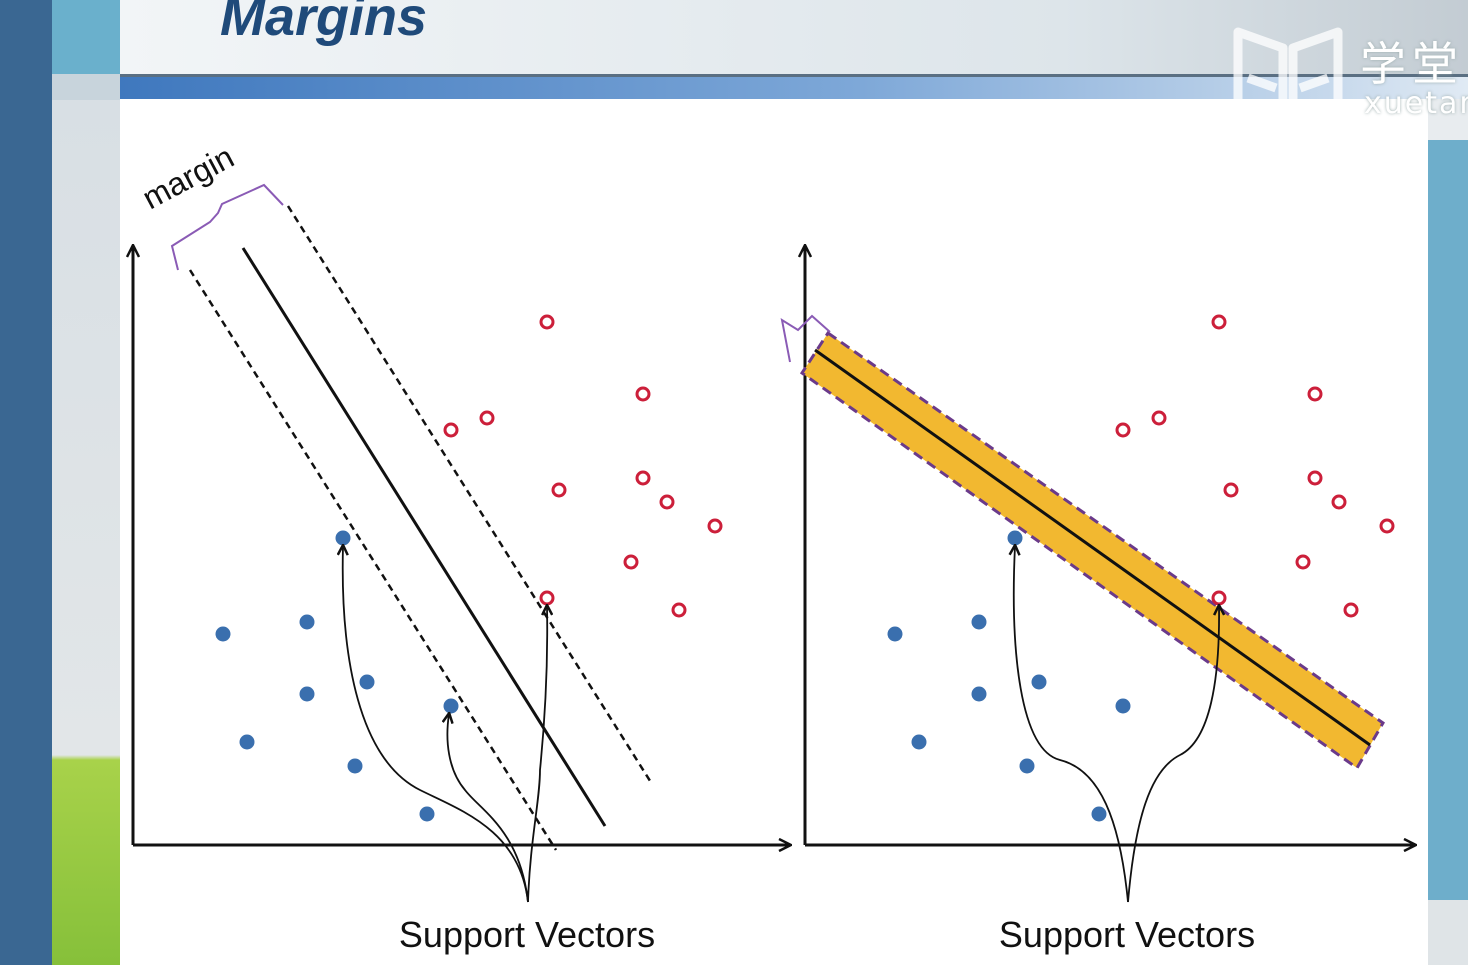  What do you see at coordinates (1416, 103) in the screenshot?
I see `watermark-en-text: xuetang` at bounding box center [1416, 103].